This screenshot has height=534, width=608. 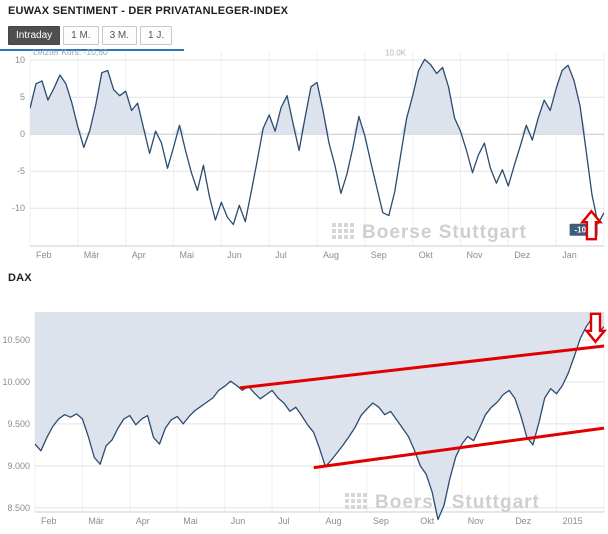 What do you see at coordinates (396, 53) in the screenshot?
I see `peak-value-label: 10.0K` at bounding box center [396, 53].